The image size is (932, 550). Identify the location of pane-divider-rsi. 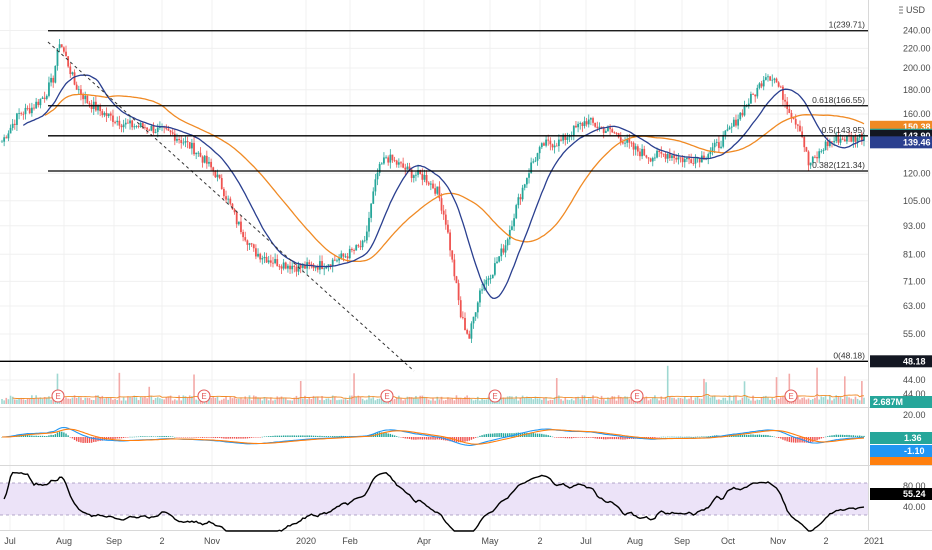
(466, 465).